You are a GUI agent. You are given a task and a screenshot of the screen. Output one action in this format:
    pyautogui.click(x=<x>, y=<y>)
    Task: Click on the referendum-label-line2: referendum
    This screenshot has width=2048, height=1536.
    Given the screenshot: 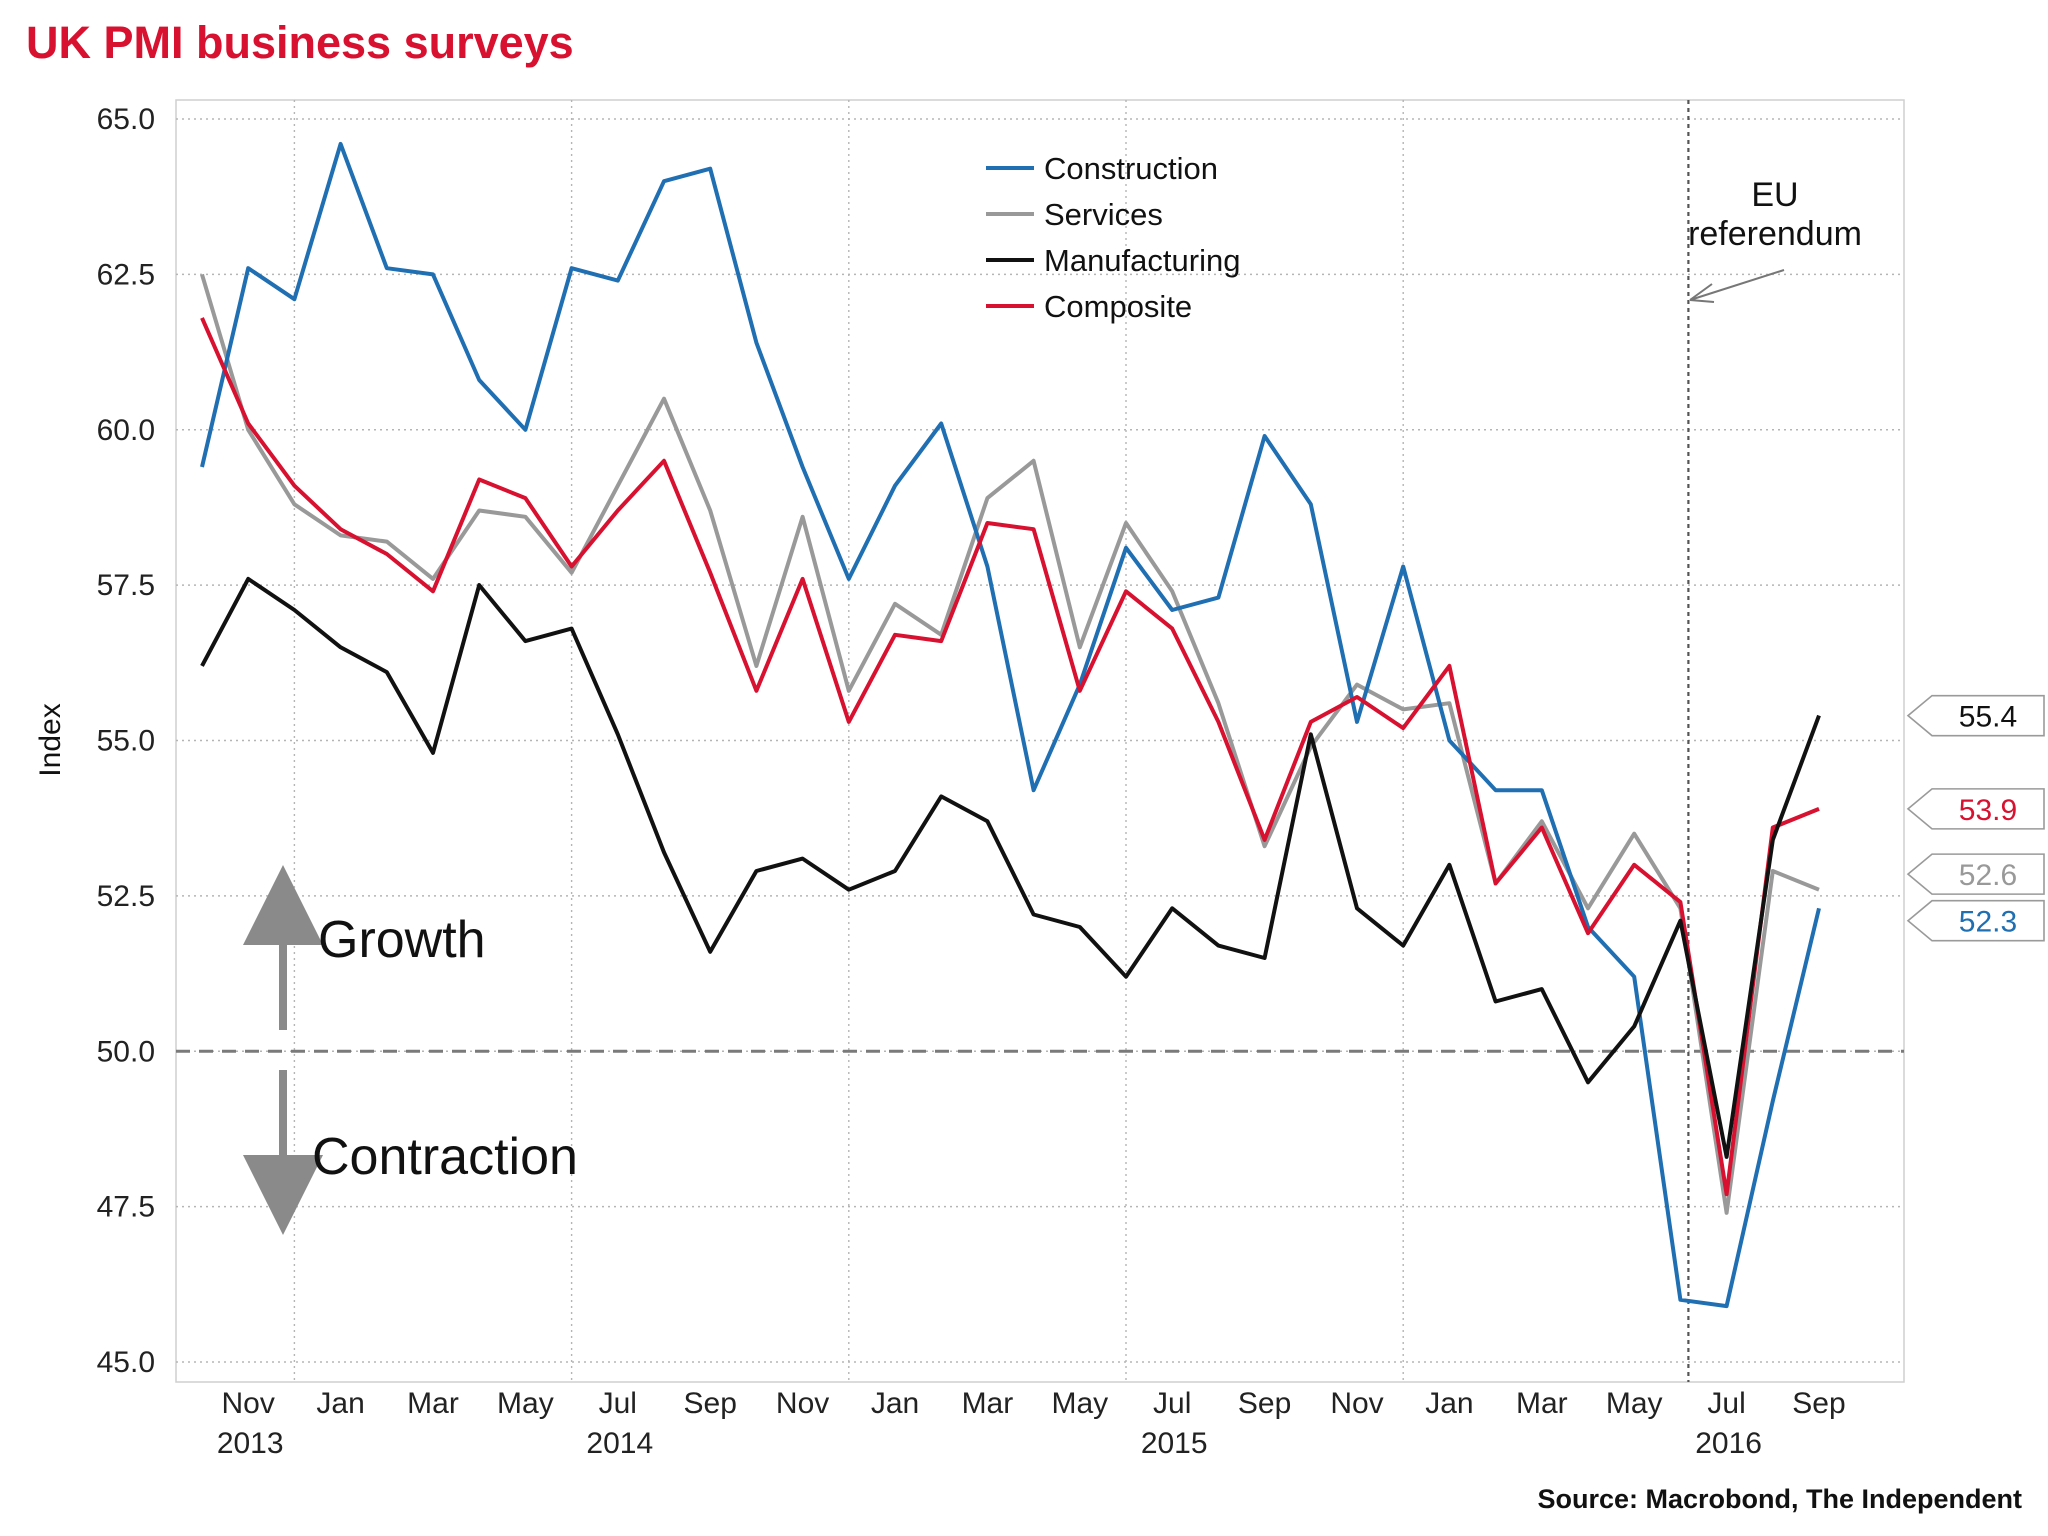 What is the action you would take?
    pyautogui.click(x=1775, y=234)
    